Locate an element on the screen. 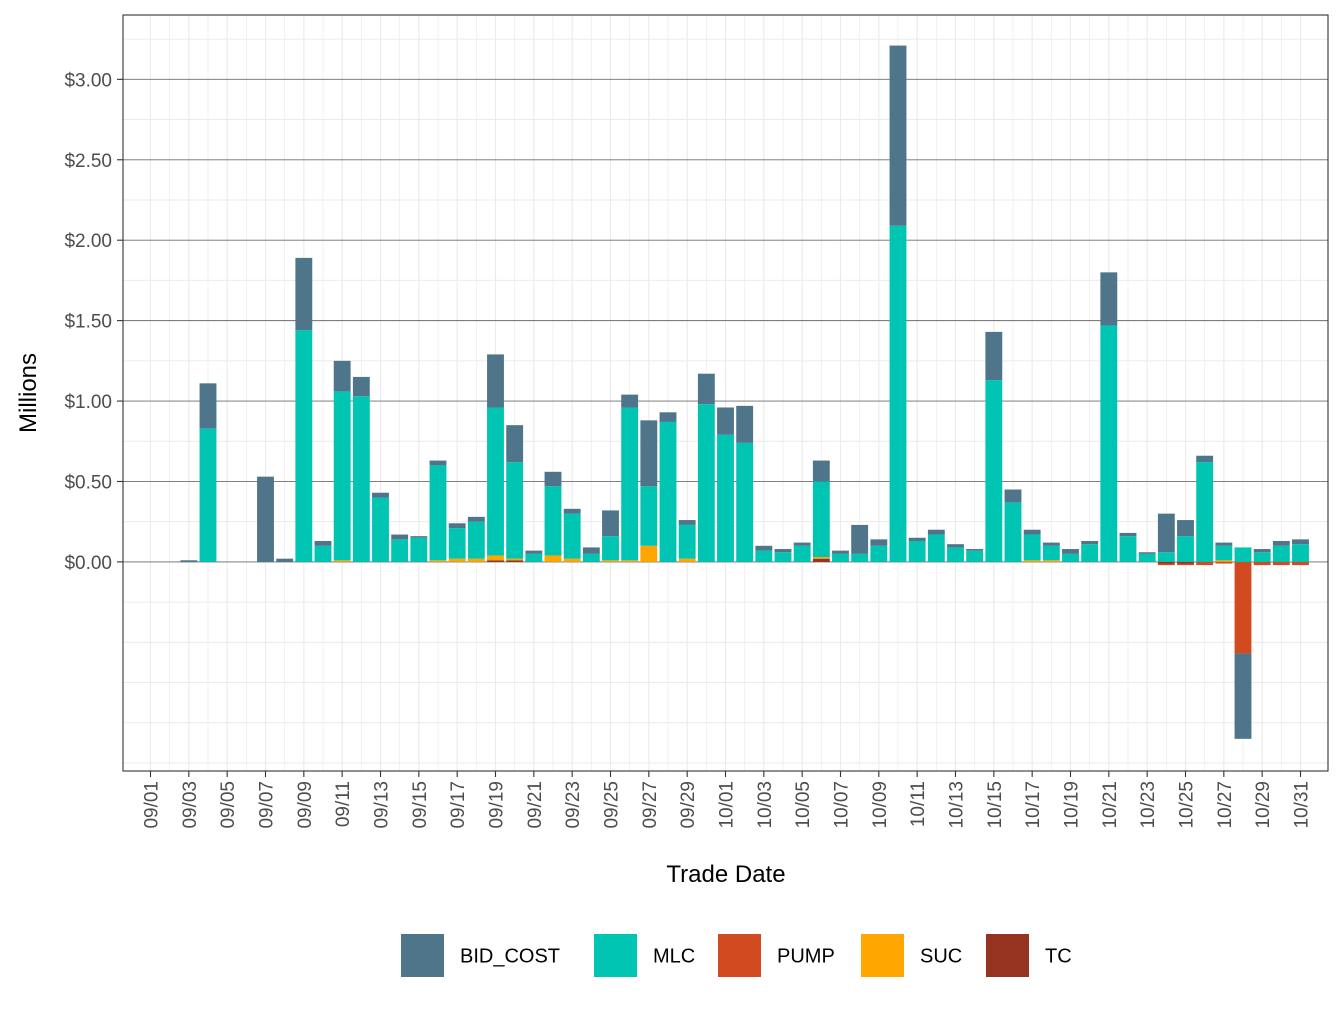 This screenshot has width=1344, height=1013. x-tick-label: 10/15 is located at coordinates (995, 805).